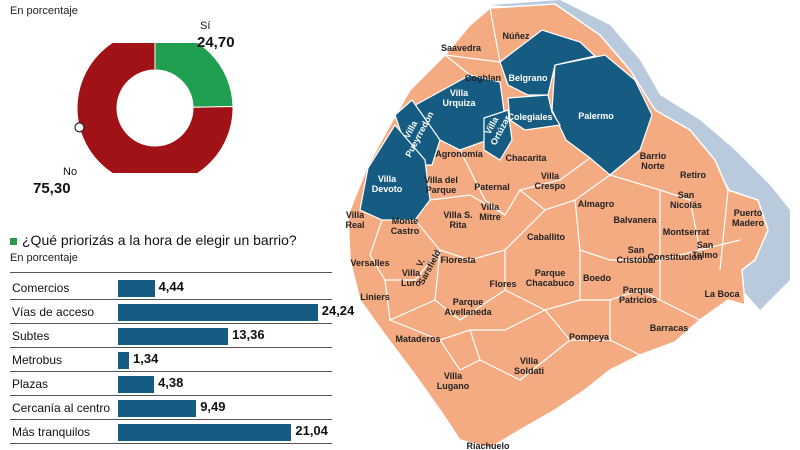 The image size is (800, 450). I want to click on map-label: Saavedra, so click(461, 48).